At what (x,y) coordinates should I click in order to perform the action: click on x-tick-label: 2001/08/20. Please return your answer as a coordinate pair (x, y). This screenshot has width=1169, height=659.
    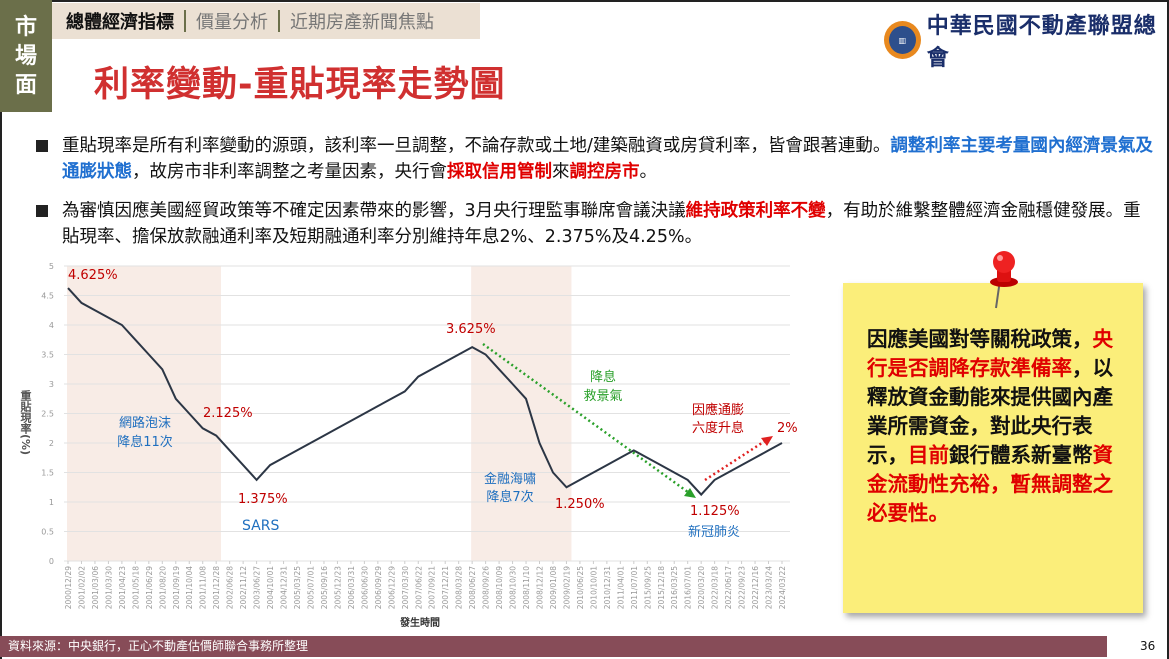
    Looking at the image, I should click on (162, 587).